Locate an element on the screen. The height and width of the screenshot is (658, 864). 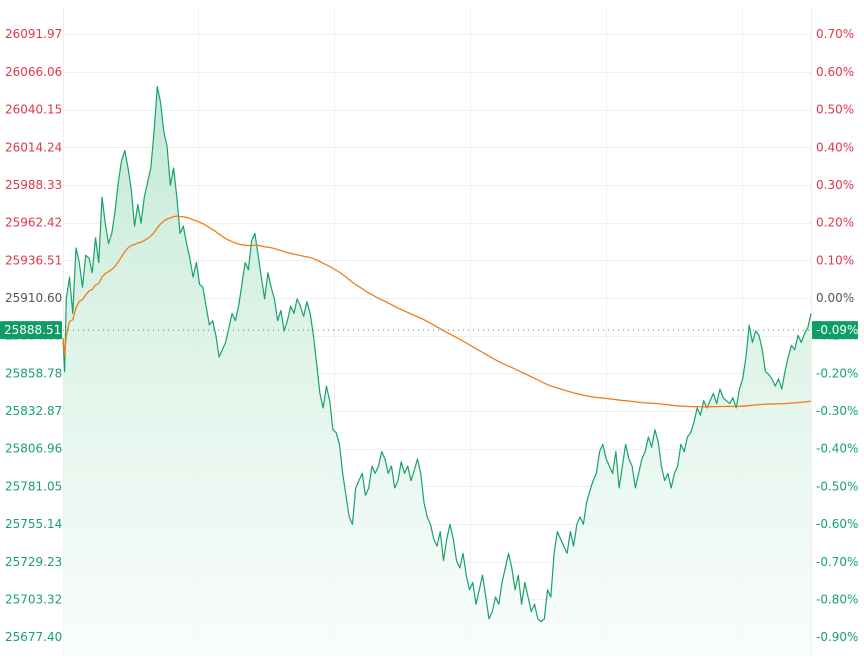
right-tick-label: -0.70% is located at coordinates (837, 562).